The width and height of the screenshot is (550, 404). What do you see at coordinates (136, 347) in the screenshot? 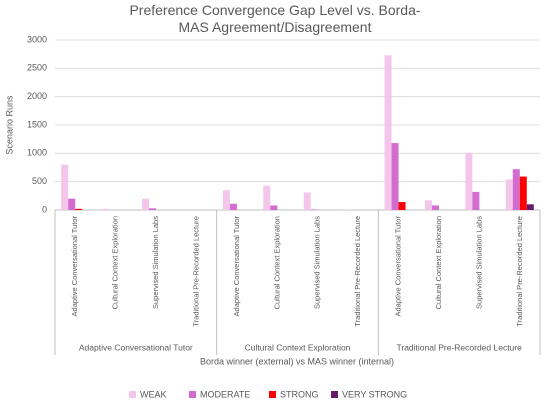
I see `group-label: Adaptive Conversational Tutor` at bounding box center [136, 347].